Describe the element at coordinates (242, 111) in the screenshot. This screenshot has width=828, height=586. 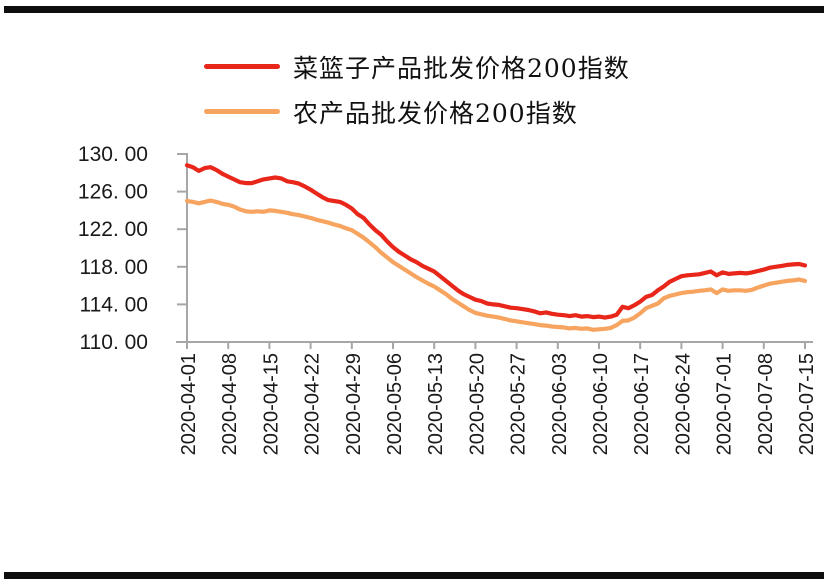
I see `legend-line-swatch-orange` at that location.